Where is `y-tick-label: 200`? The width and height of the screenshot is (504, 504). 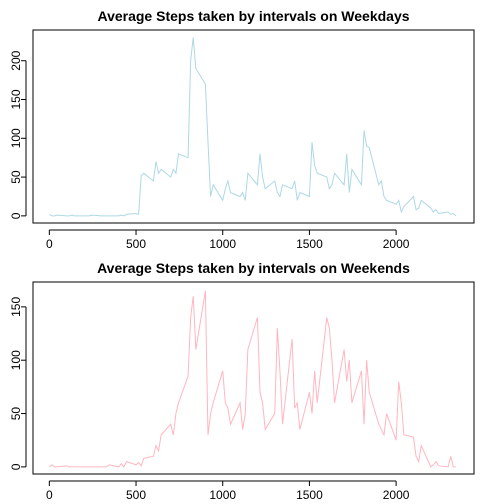
y-tick-label: 200 is located at coordinates (16, 60).